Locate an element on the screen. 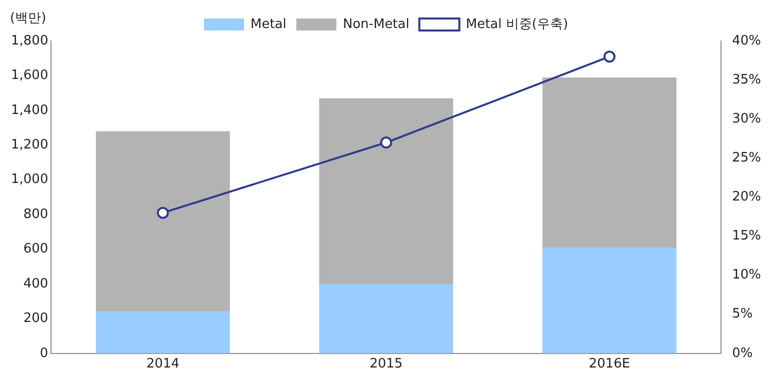  x-tick-label: 2015 is located at coordinates (386, 364).